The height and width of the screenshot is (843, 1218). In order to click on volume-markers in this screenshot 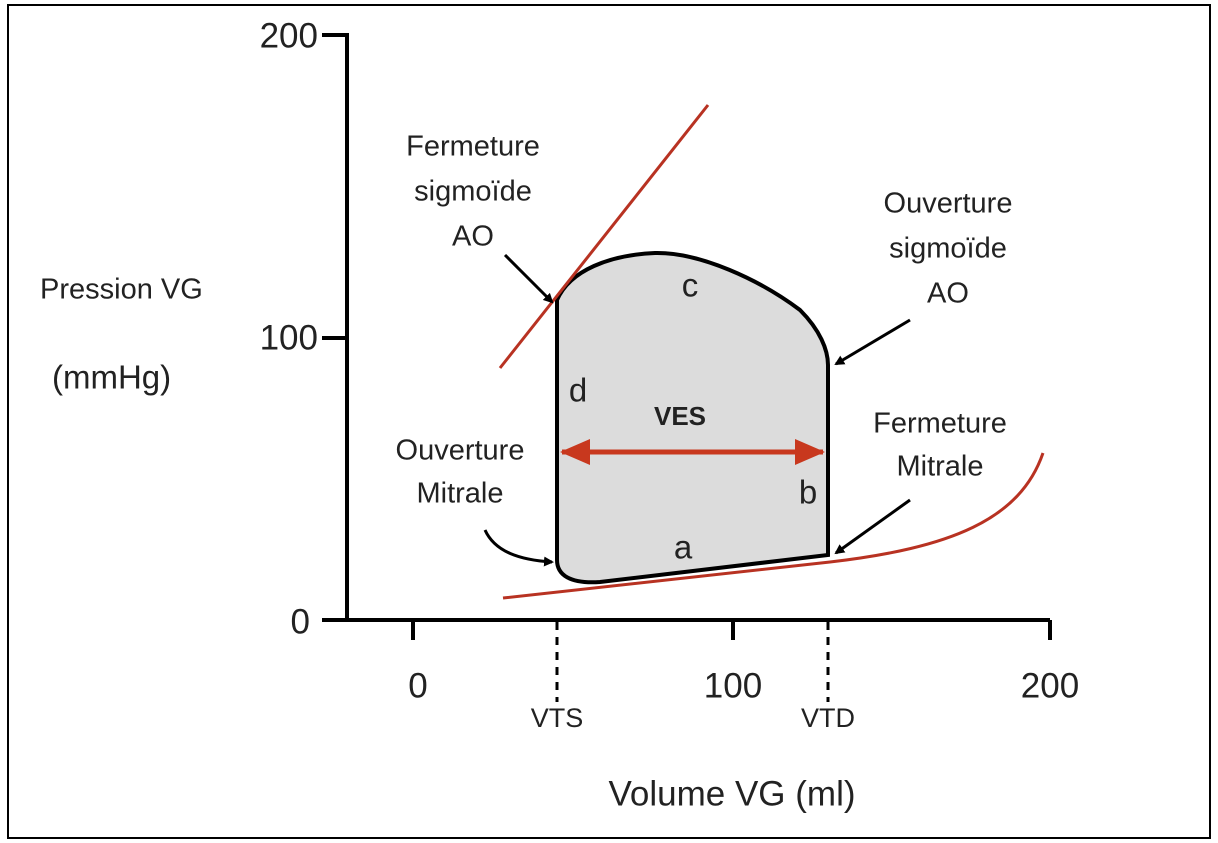, I will do `click(692, 662)`.